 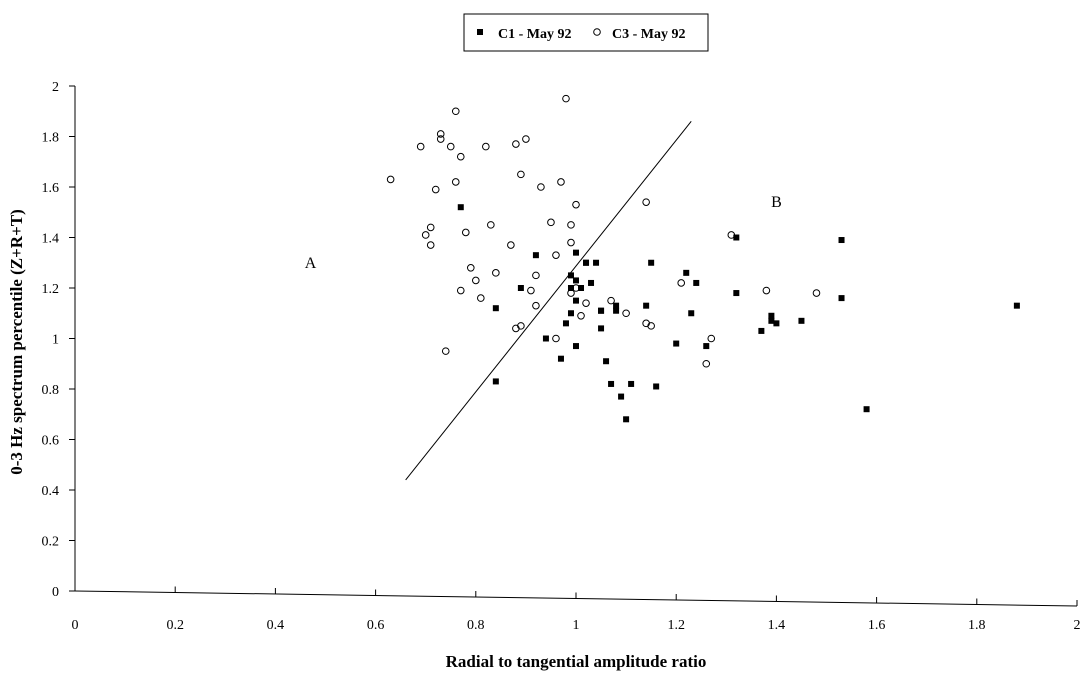 What do you see at coordinates (586, 32) in the screenshot?
I see `legend-box` at bounding box center [586, 32].